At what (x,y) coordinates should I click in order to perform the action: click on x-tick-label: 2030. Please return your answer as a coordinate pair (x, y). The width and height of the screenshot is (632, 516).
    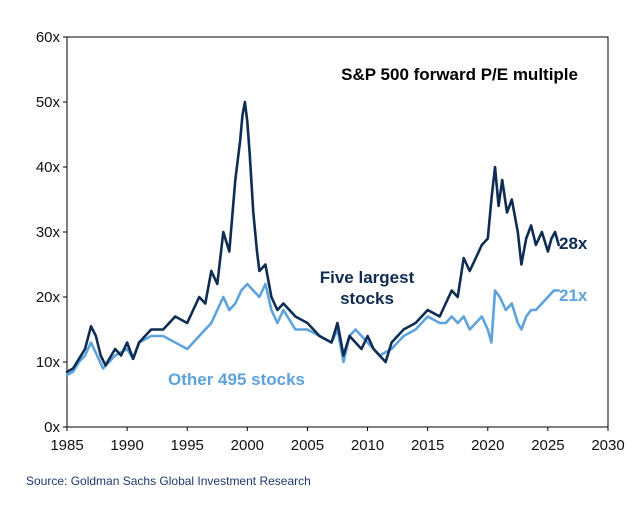
    Looking at the image, I should click on (607, 445).